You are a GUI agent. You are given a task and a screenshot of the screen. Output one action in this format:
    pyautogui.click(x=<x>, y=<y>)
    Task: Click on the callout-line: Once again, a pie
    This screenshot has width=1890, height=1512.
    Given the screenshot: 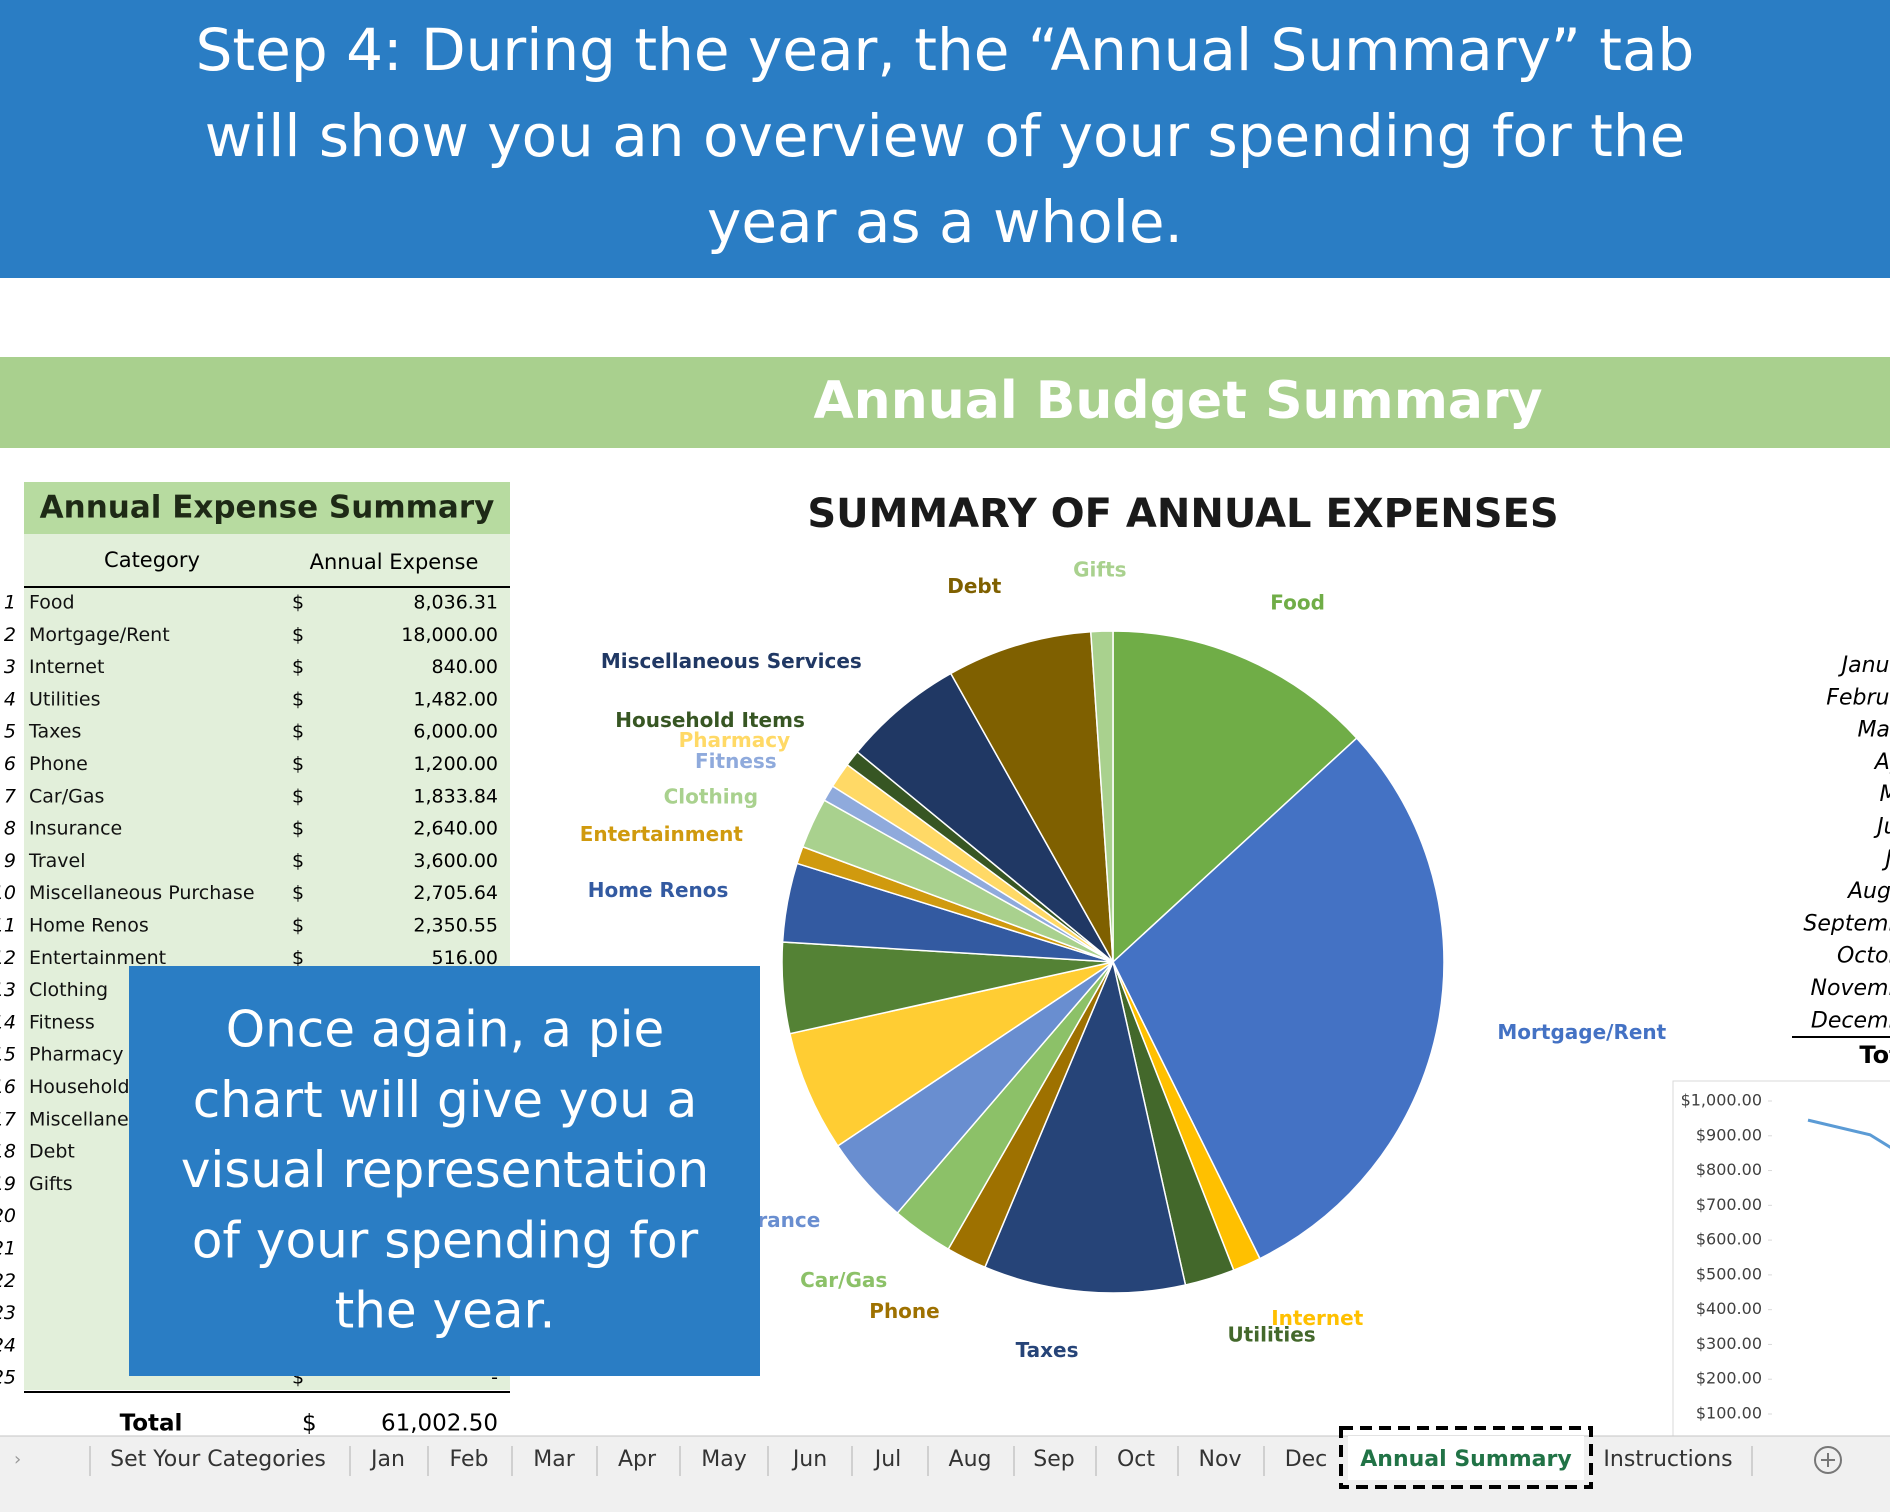 What is the action you would take?
    pyautogui.click(x=445, y=1030)
    